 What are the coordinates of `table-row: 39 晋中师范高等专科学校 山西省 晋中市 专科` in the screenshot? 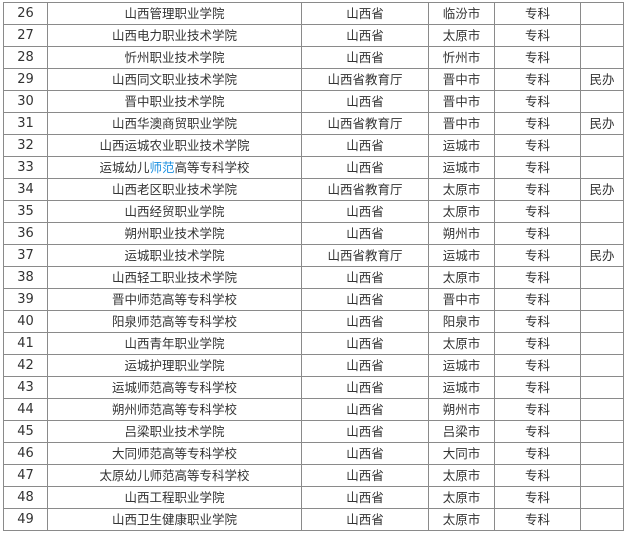 It's located at (313, 299).